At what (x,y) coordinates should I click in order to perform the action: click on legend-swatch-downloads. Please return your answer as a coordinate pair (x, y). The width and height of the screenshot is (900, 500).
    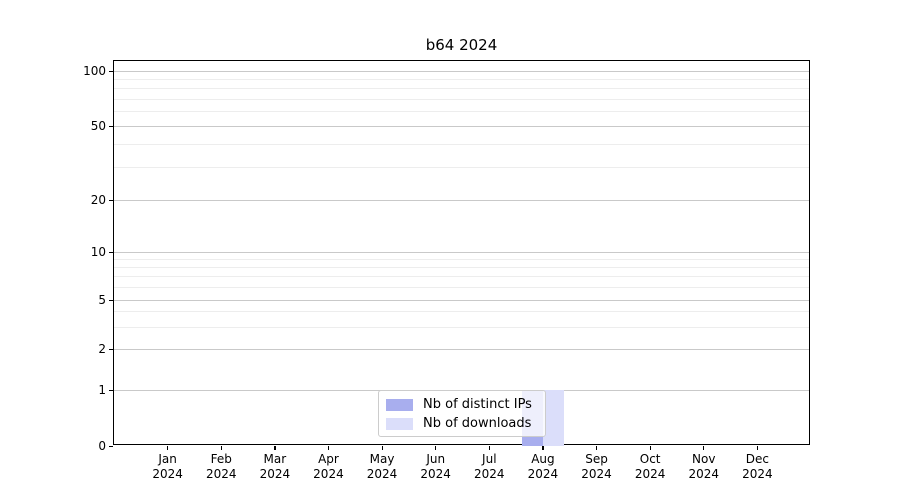
    Looking at the image, I should click on (399, 423).